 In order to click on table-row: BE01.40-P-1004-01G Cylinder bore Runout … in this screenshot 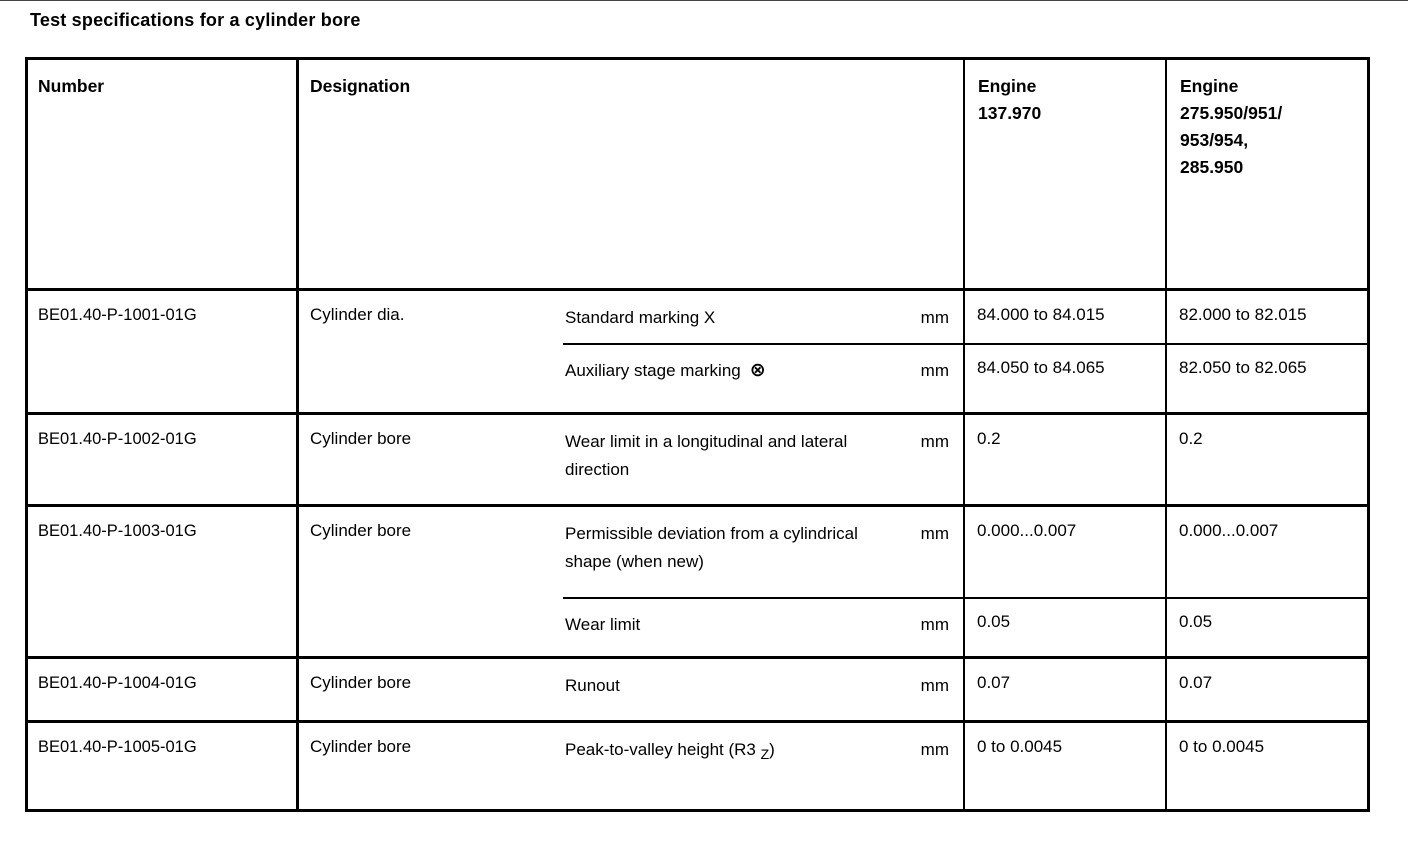, I will do `click(697, 688)`.